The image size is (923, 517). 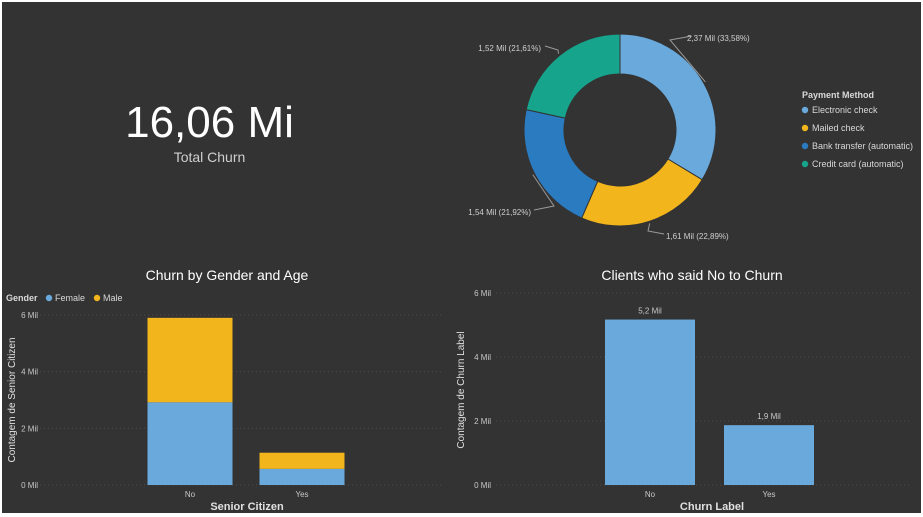 What do you see at coordinates (209, 157) in the screenshot?
I see `kpi-total-churn-label: Total Churn` at bounding box center [209, 157].